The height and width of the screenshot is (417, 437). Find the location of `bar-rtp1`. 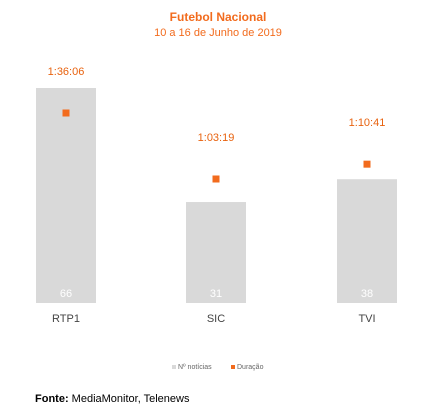

bar-rtp1 is located at coordinates (66, 195).